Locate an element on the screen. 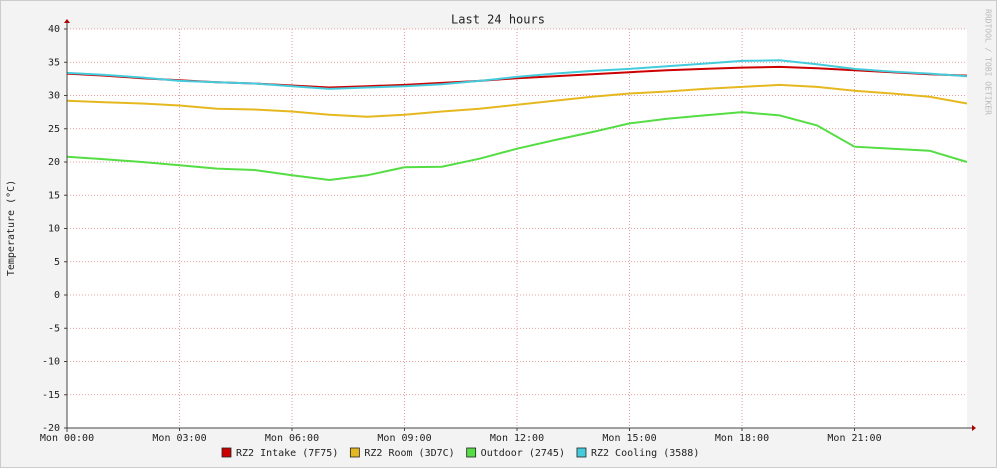 Image resolution: width=997 pixels, height=468 pixels. x-tick-label: Mon 09:00 is located at coordinates (404, 438).